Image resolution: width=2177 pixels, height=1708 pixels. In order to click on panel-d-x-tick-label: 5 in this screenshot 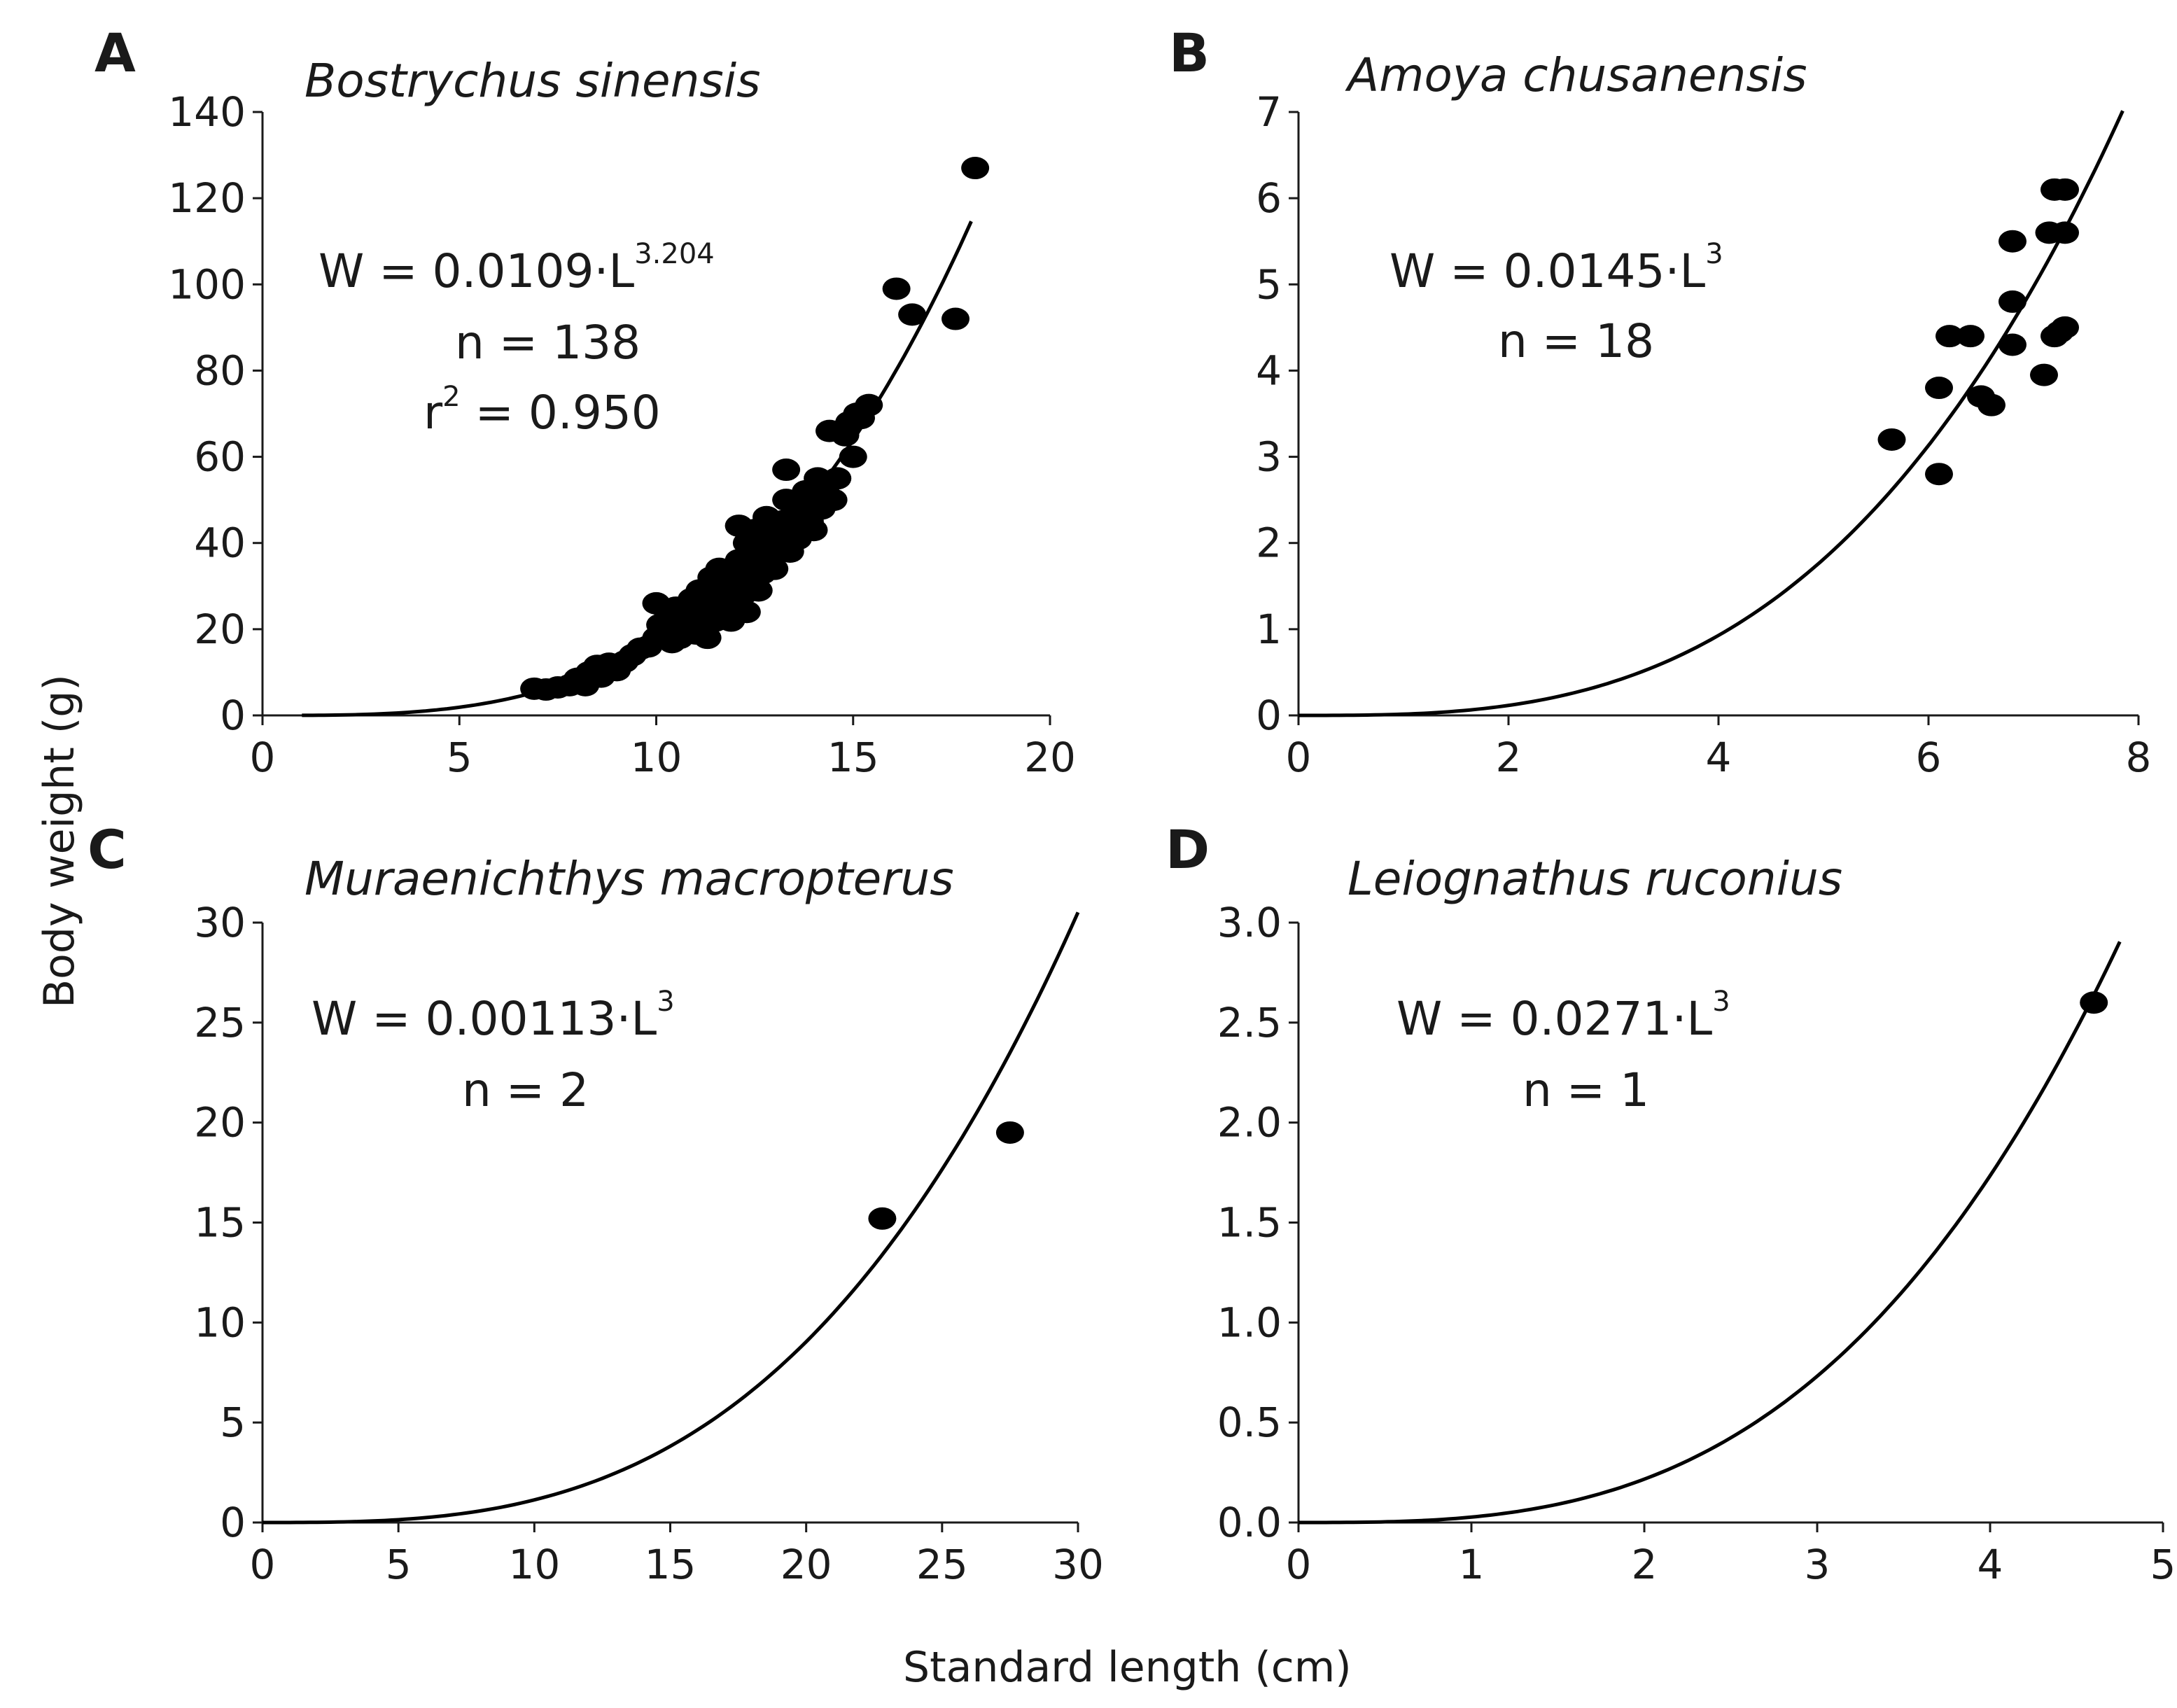, I will do `click(2163, 1564)`.